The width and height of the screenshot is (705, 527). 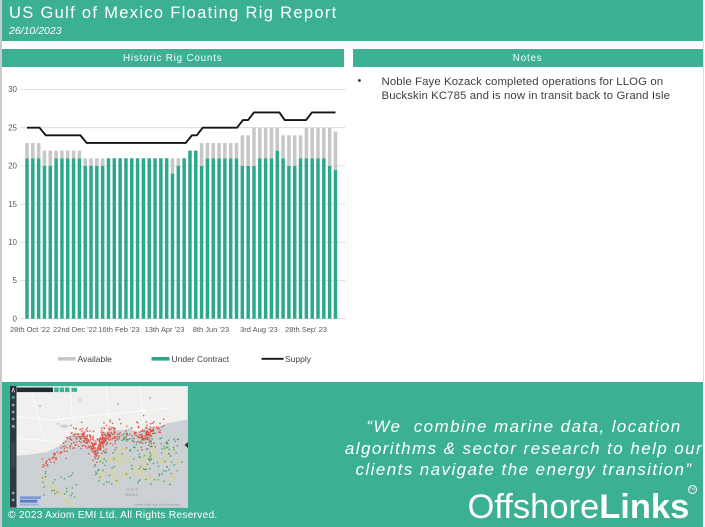 What do you see at coordinates (30, 329) in the screenshot?
I see `svg-text: 28th Oct '22` at bounding box center [30, 329].